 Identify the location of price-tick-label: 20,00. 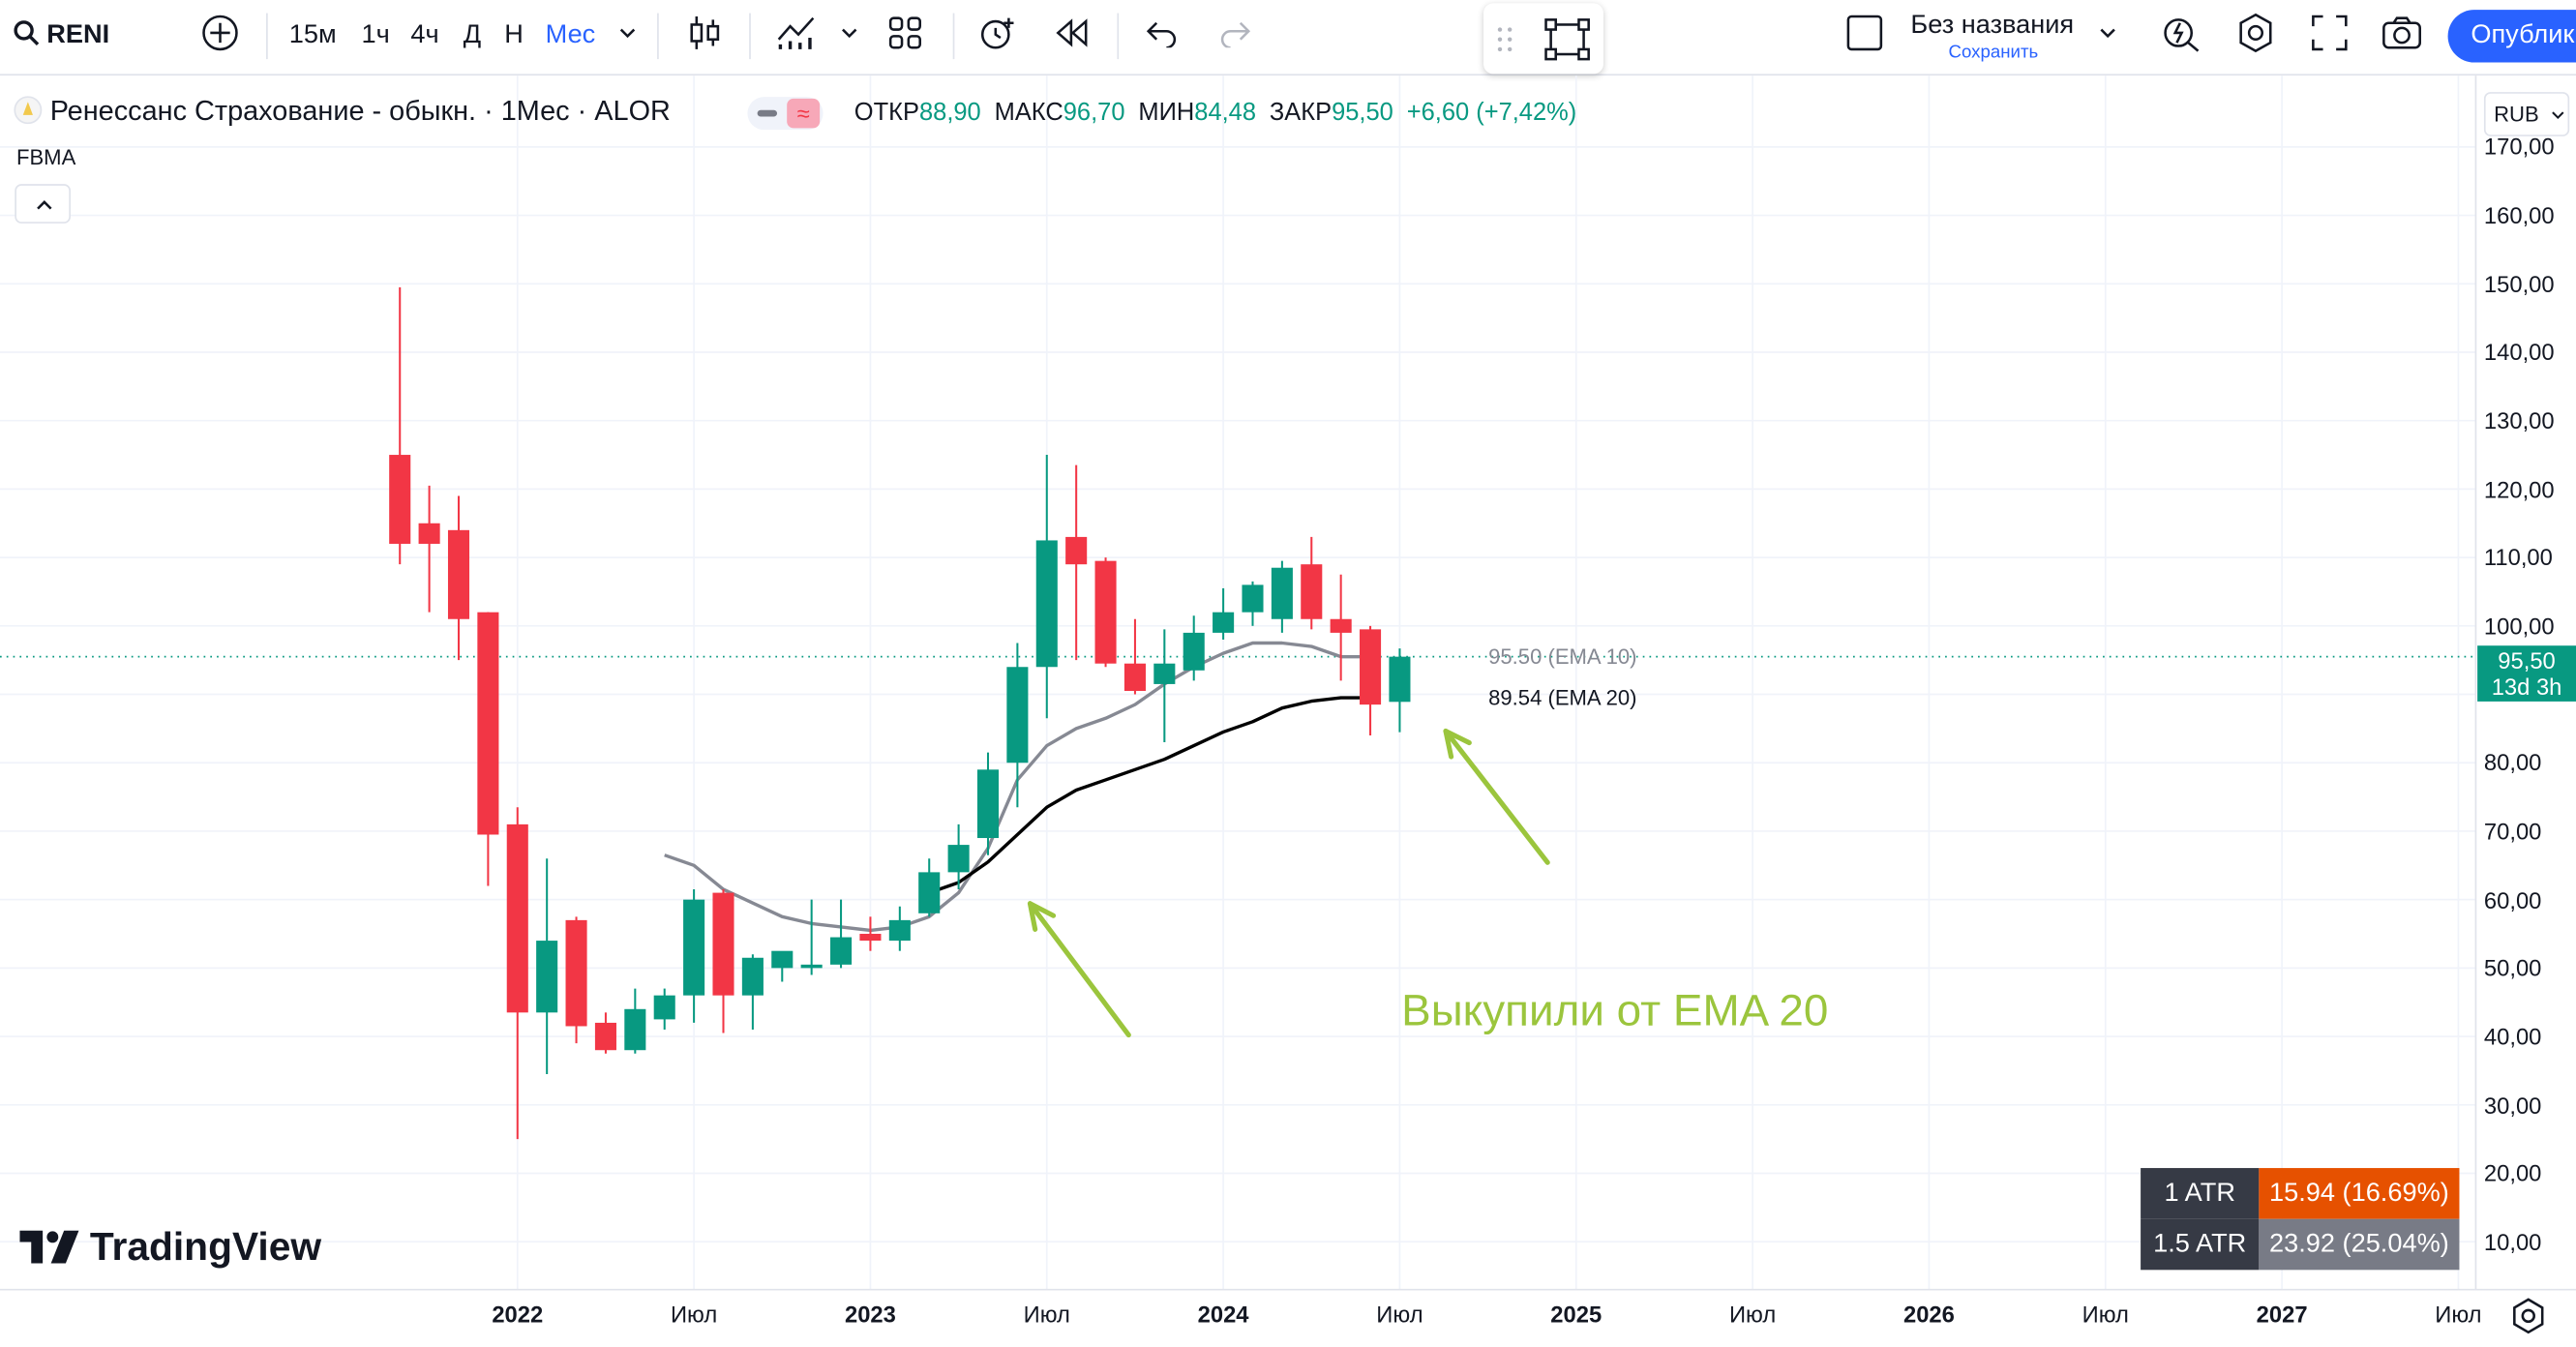
(2512, 1173).